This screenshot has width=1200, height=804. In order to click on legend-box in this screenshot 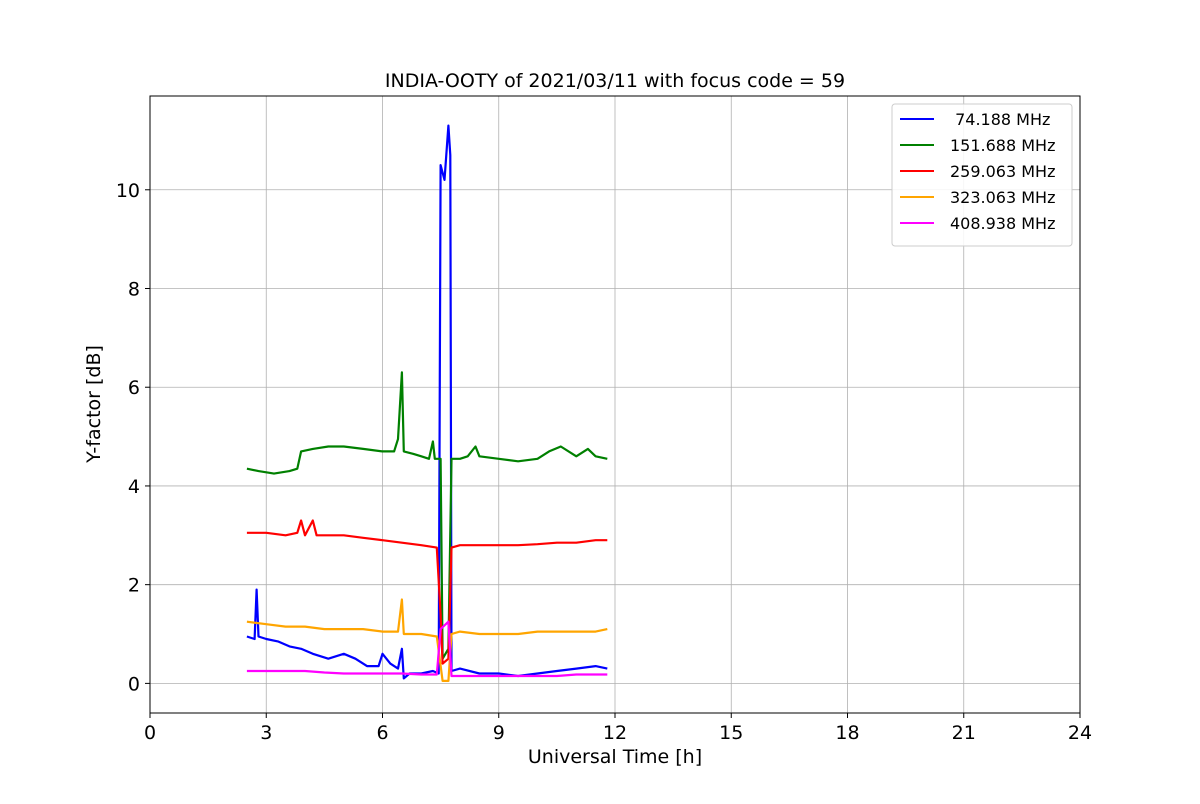, I will do `click(982, 175)`.